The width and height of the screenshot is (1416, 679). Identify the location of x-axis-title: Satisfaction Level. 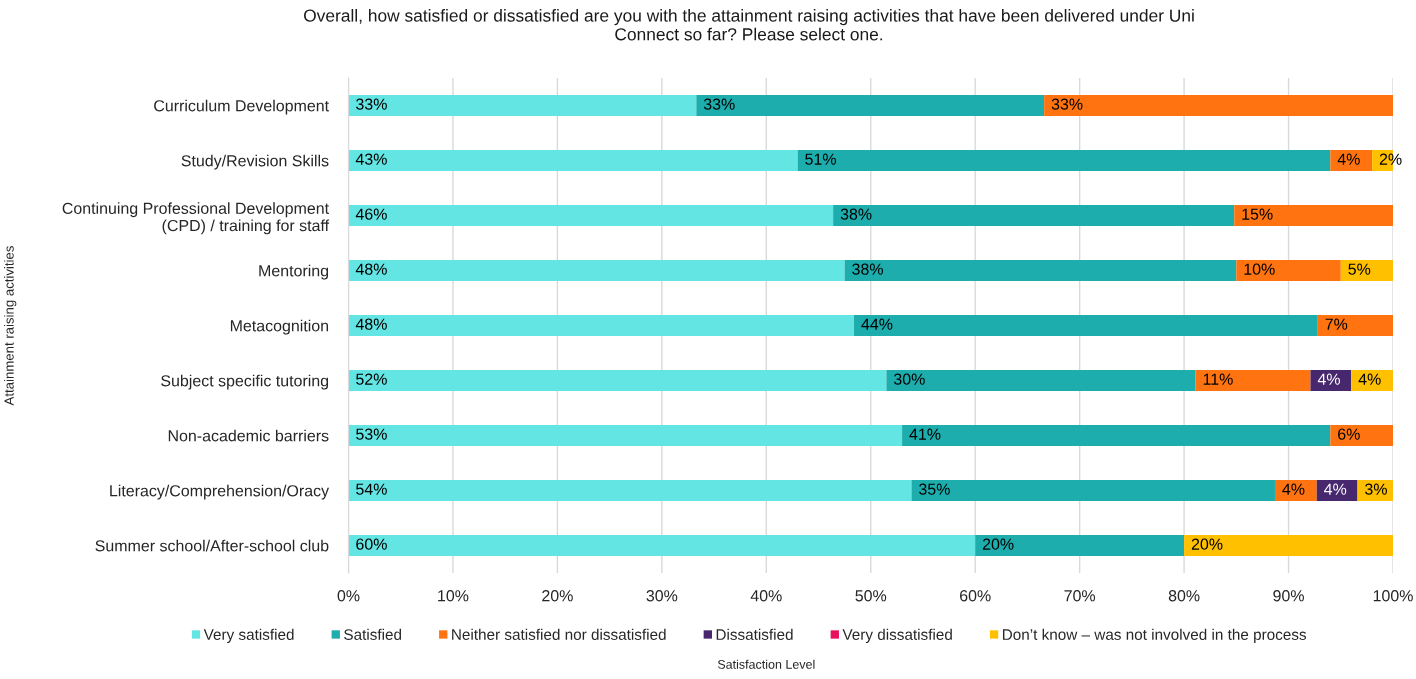
(766, 664).